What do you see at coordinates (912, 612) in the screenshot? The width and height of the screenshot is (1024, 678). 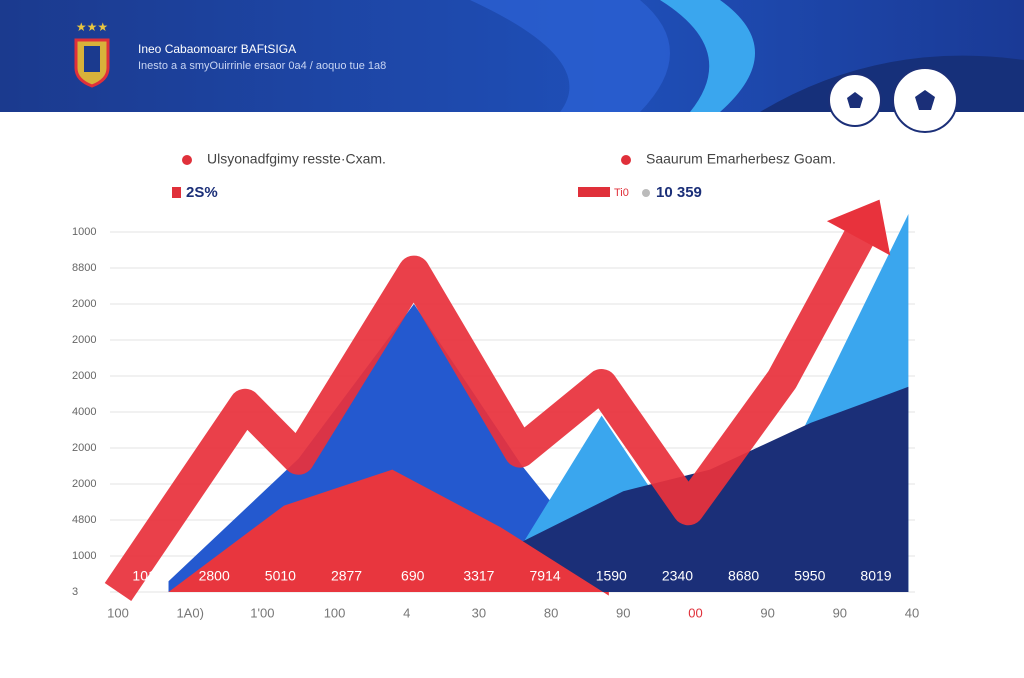 I see `x-tick-label: 40` at bounding box center [912, 612].